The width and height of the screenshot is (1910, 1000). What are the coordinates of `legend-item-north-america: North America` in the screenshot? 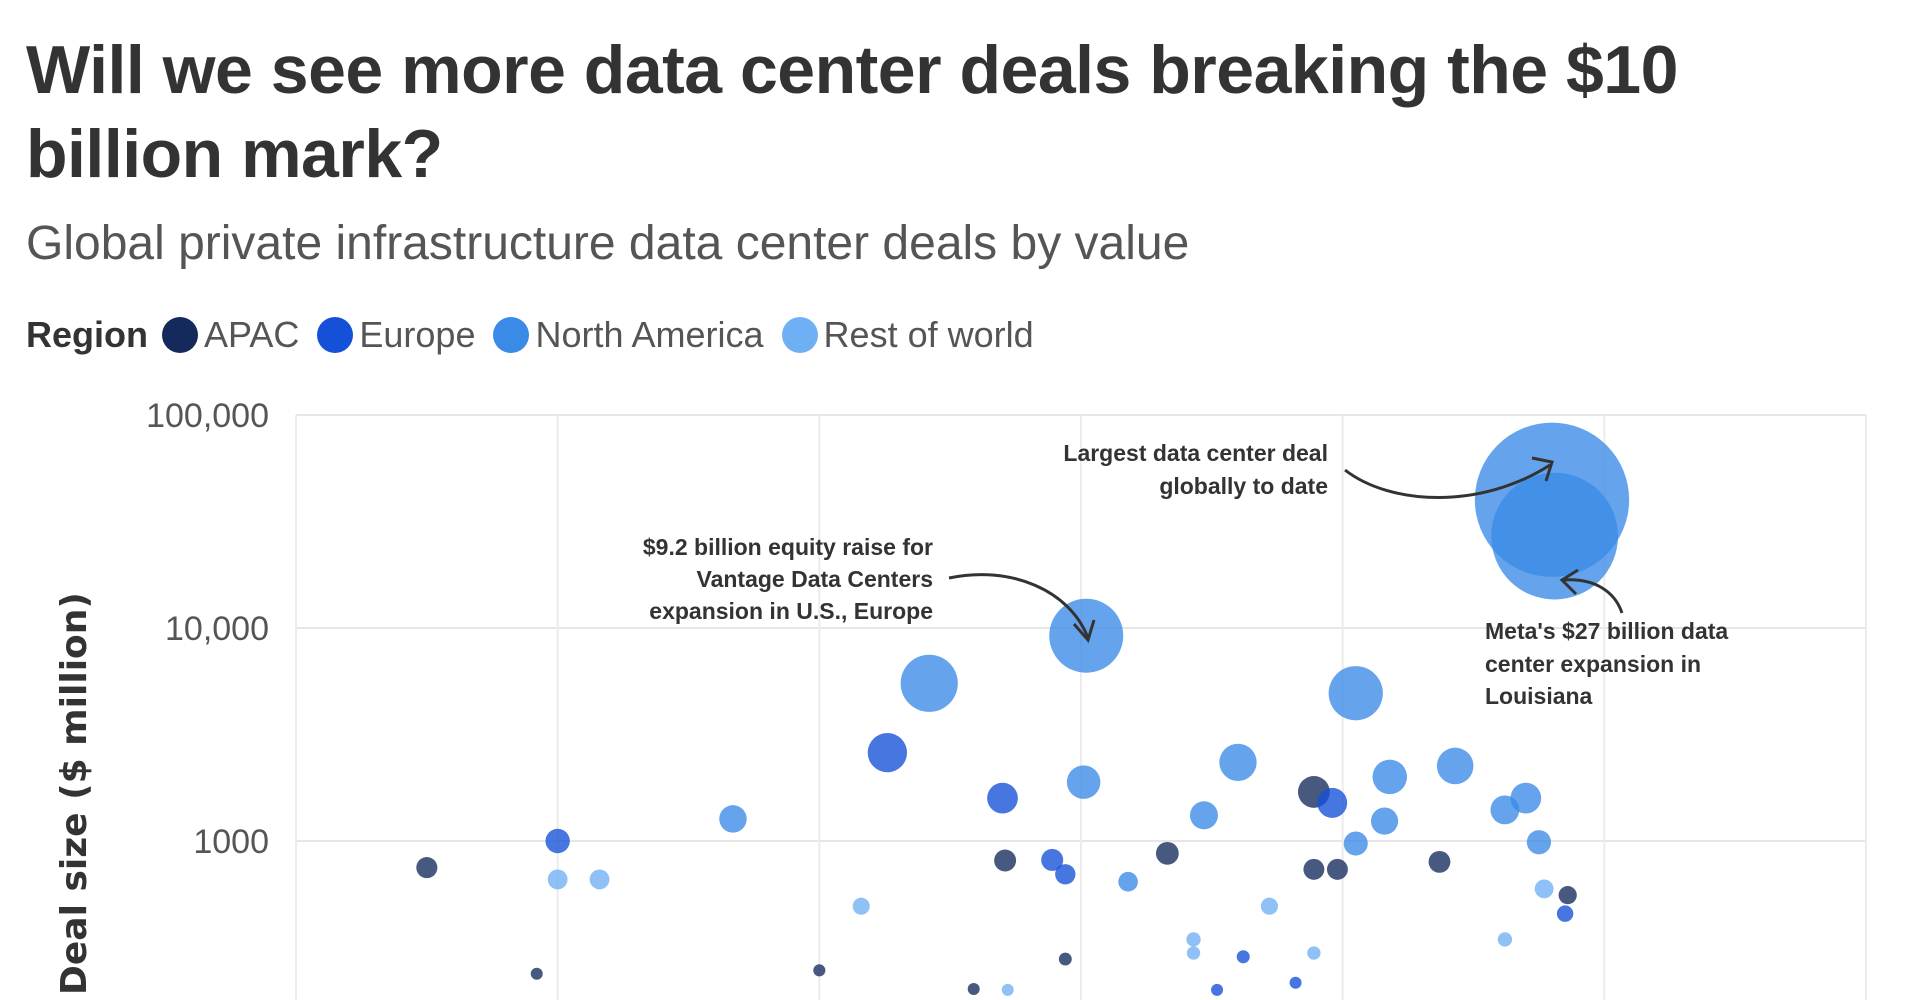 It's located at (628, 335).